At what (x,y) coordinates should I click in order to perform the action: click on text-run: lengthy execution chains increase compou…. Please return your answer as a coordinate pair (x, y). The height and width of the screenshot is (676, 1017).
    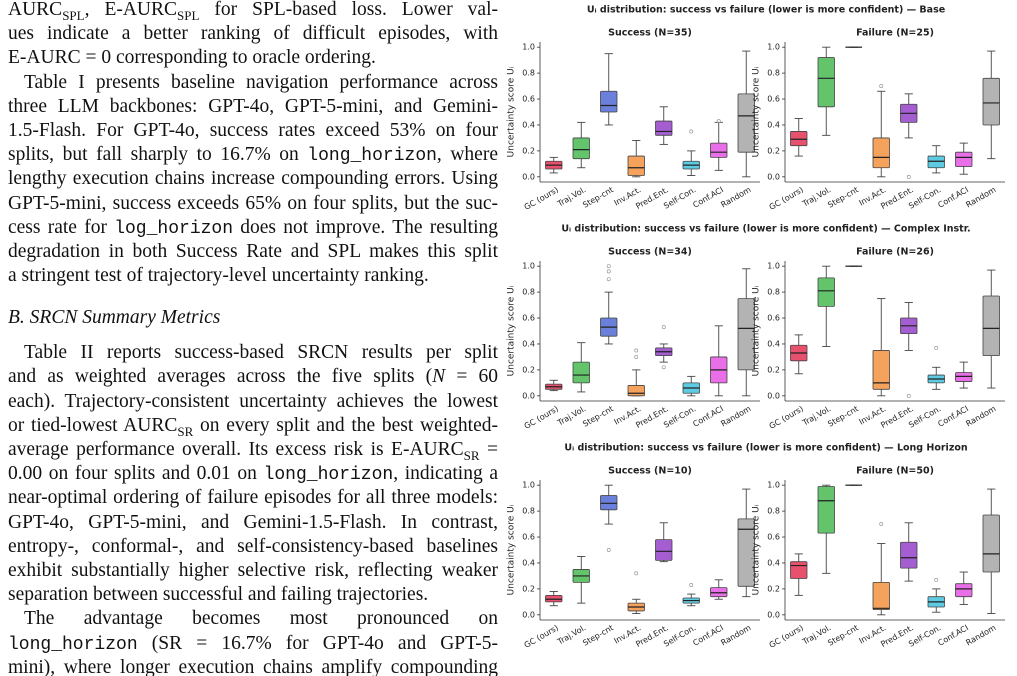
    Looking at the image, I should click on (253, 179).